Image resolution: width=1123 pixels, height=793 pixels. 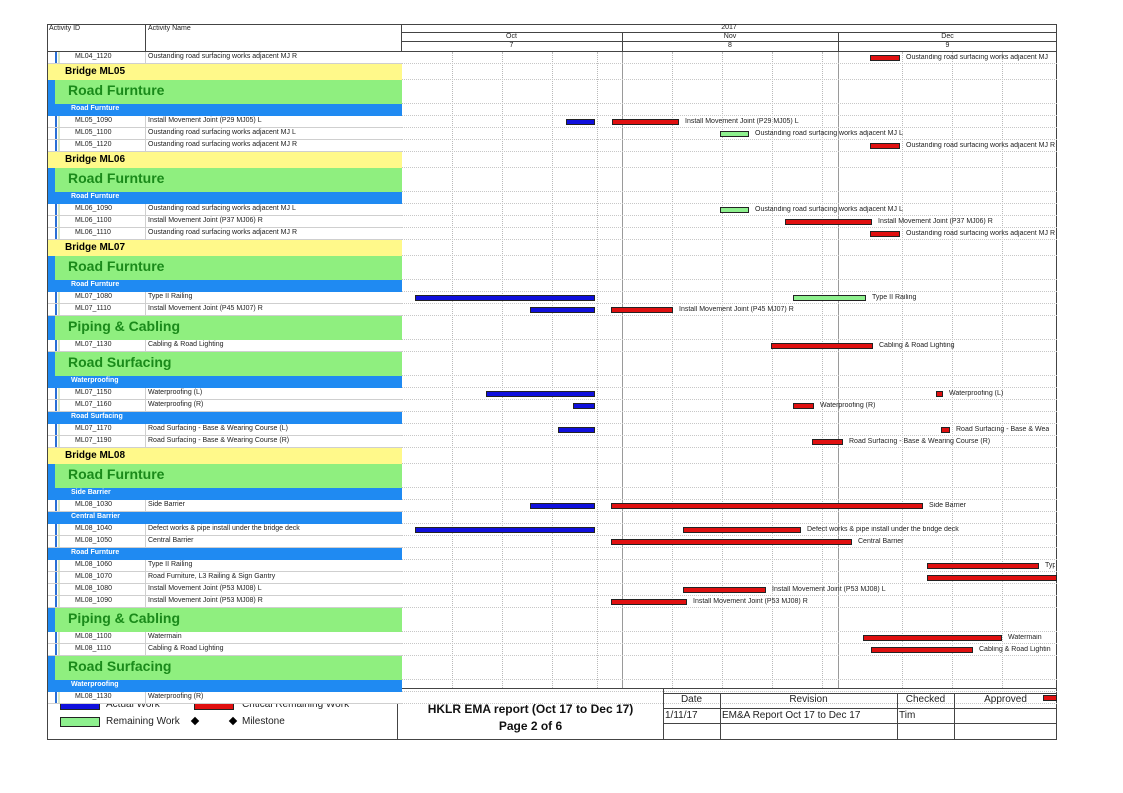 I want to click on activity-row: ML08_1050 Central Barrier, so click(x=225, y=542).